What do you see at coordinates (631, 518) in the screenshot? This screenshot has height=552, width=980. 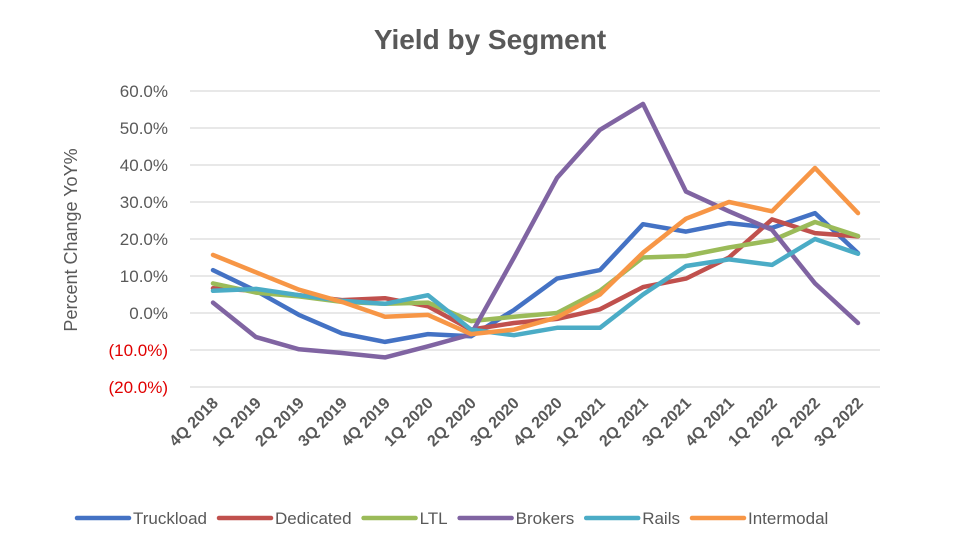 I see `legend-item-rails: Rails` at bounding box center [631, 518].